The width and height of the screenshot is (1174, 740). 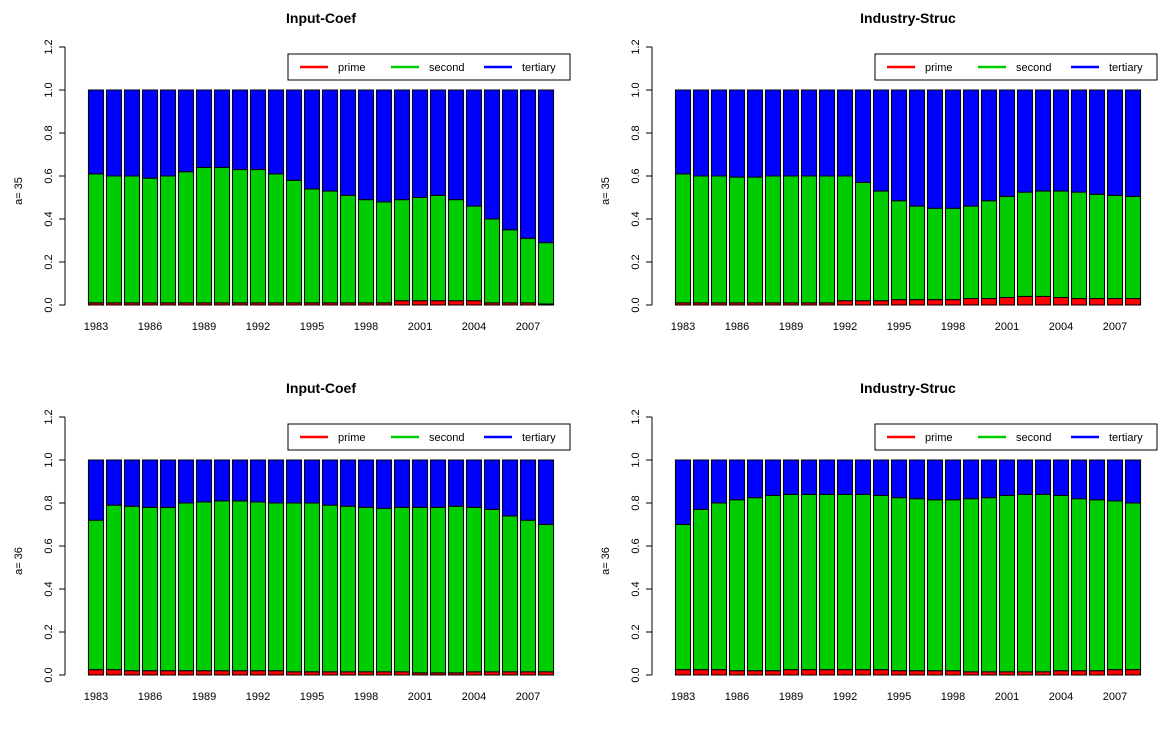 I want to click on bar-stack-2002, so click(x=1025, y=197).